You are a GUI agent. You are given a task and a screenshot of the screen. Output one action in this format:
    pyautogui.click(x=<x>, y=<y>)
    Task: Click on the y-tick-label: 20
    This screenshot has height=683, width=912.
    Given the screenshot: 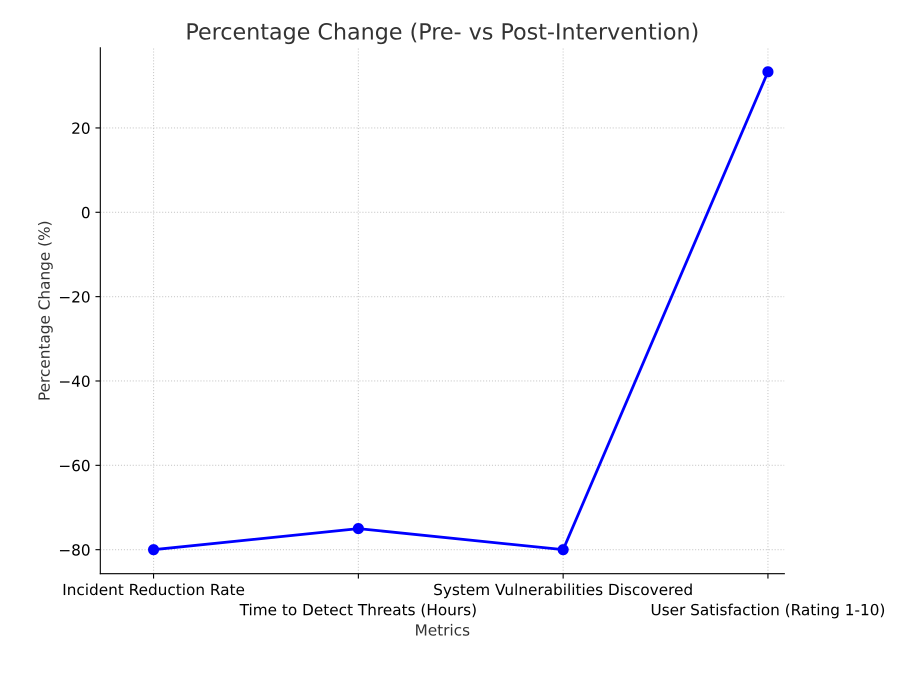 What is the action you would take?
    pyautogui.click(x=81, y=128)
    